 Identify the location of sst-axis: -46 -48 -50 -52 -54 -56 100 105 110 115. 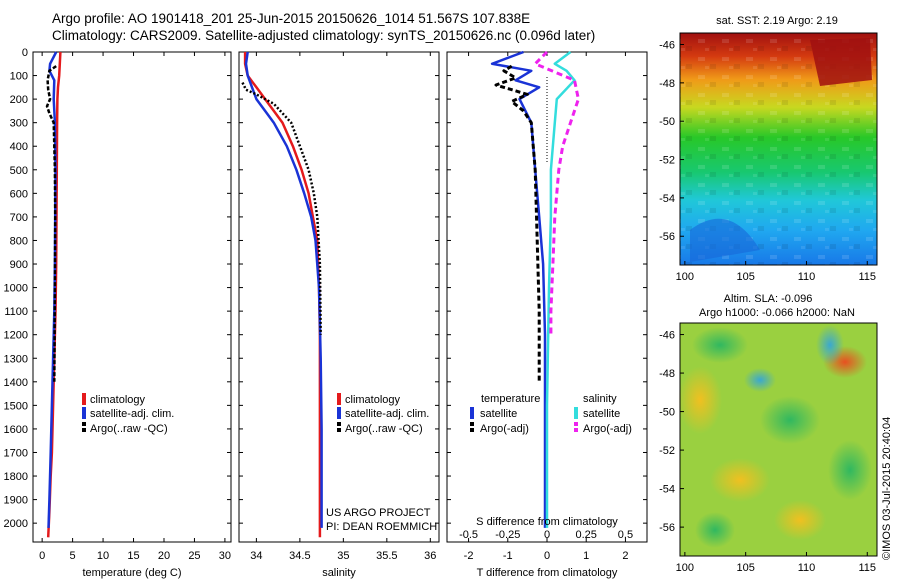
(767, 161).